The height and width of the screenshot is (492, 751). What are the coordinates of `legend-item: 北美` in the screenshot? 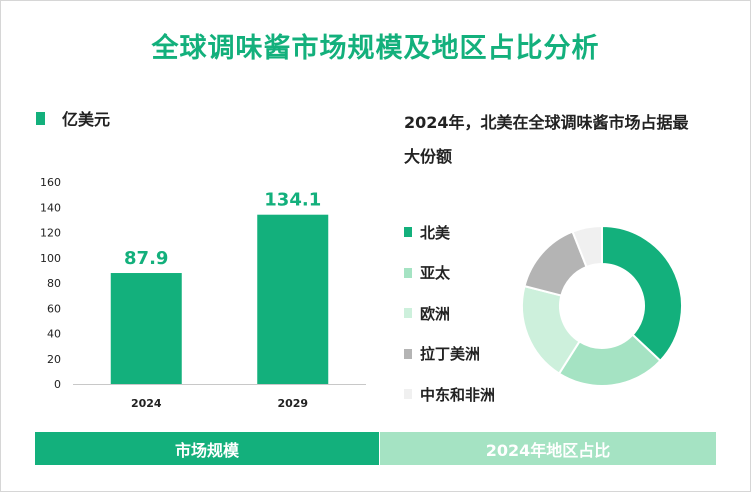 It's located at (449, 232).